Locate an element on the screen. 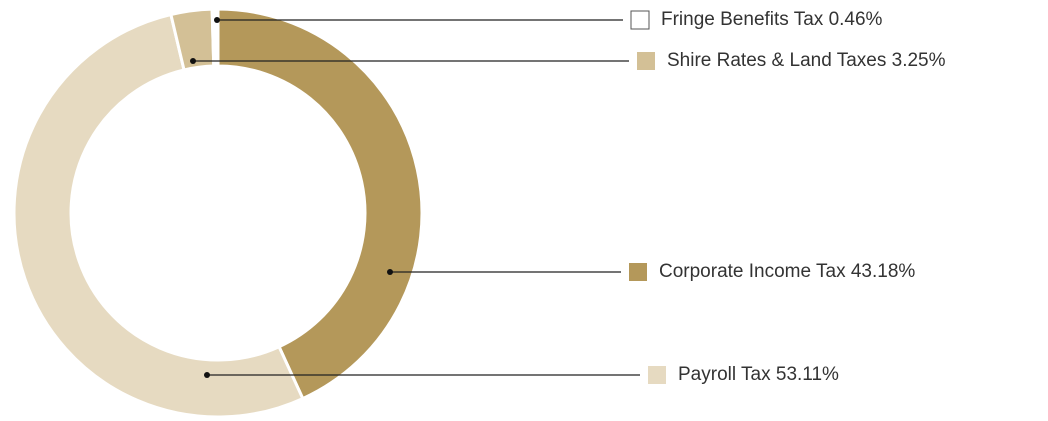  legend-label: Fringe Benefits Tax 0.46% is located at coordinates (772, 19).